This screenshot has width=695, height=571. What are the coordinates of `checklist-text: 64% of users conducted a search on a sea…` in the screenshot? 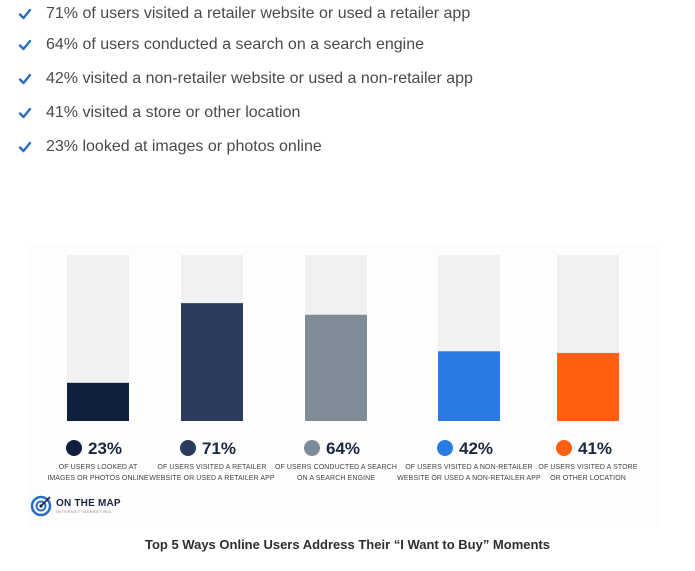 It's located at (235, 44).